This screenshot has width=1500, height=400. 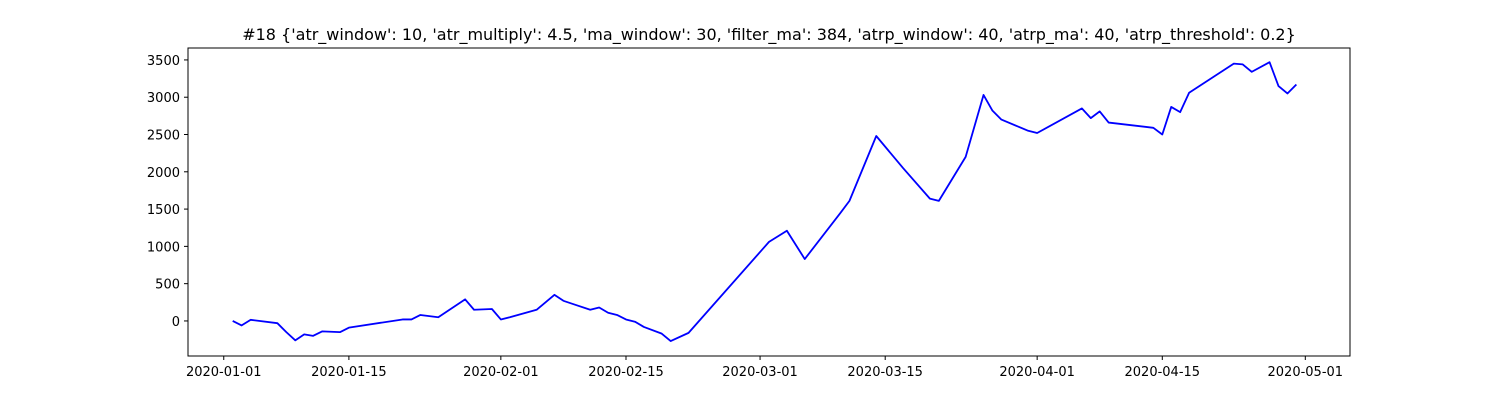 I want to click on y-tick-label: 2000, so click(x=163, y=173).